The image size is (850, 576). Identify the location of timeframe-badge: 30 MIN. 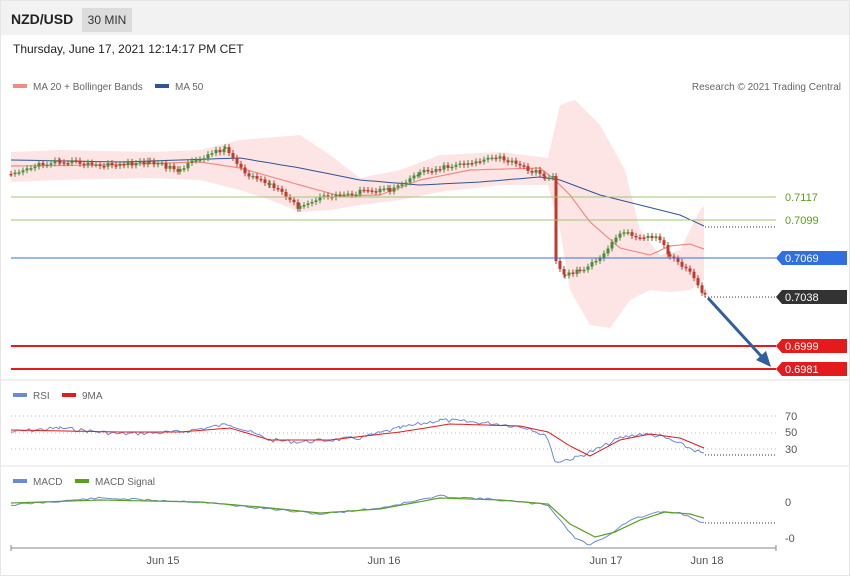
(107, 20).